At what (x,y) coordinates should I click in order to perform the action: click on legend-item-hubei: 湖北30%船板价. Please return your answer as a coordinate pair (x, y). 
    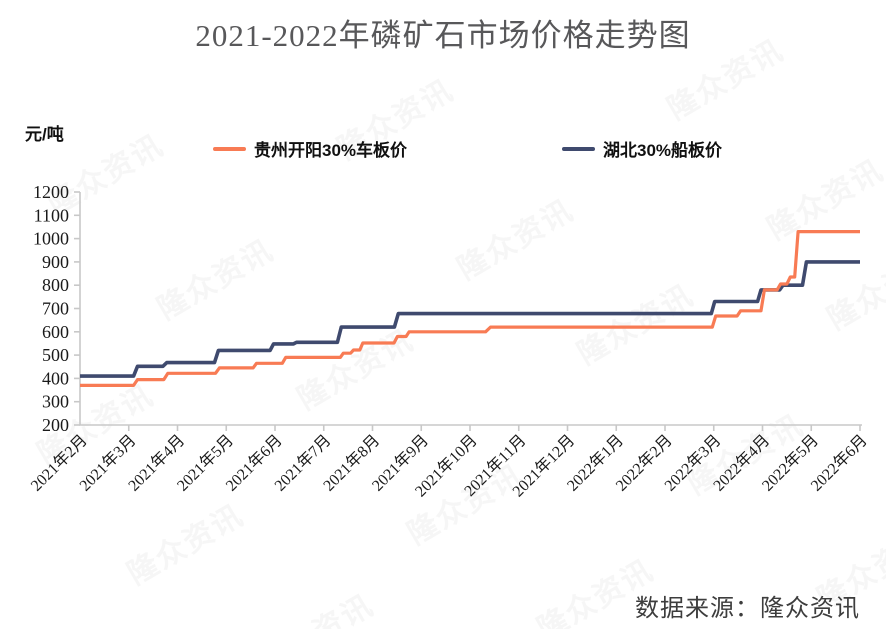
    Looking at the image, I should click on (642, 148).